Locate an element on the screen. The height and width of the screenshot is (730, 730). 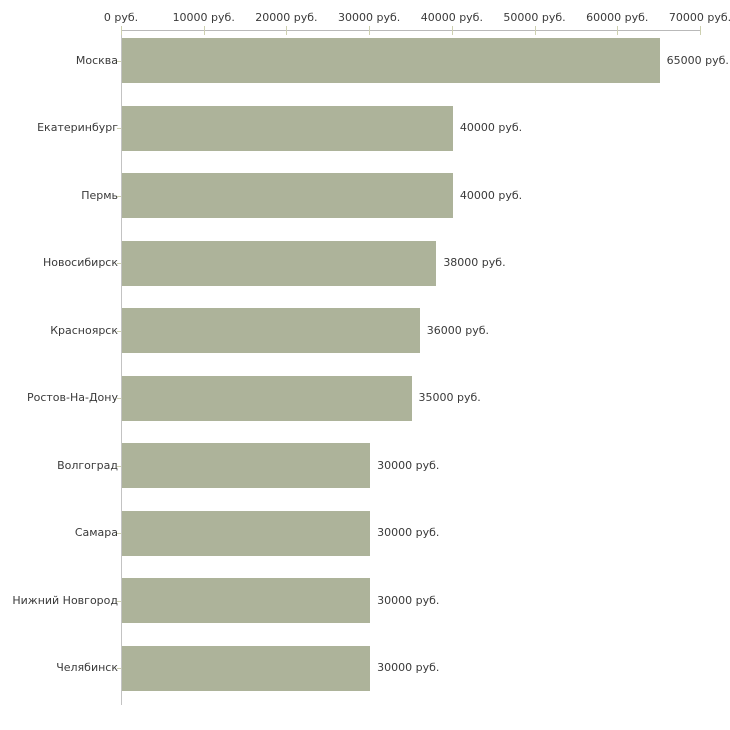
x-axis-tick-label: 10000 руб. is located at coordinates (203, 17).